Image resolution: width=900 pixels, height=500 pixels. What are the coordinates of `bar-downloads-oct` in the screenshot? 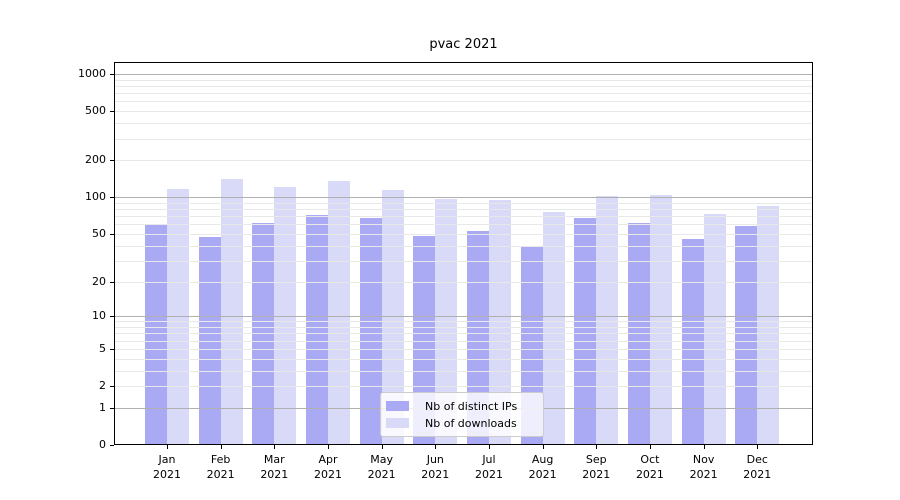 It's located at (660, 319).